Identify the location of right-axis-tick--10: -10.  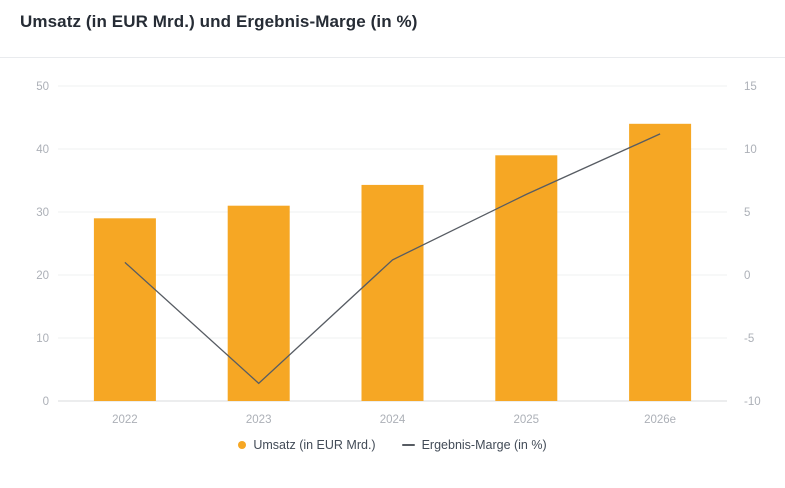
(752, 402).